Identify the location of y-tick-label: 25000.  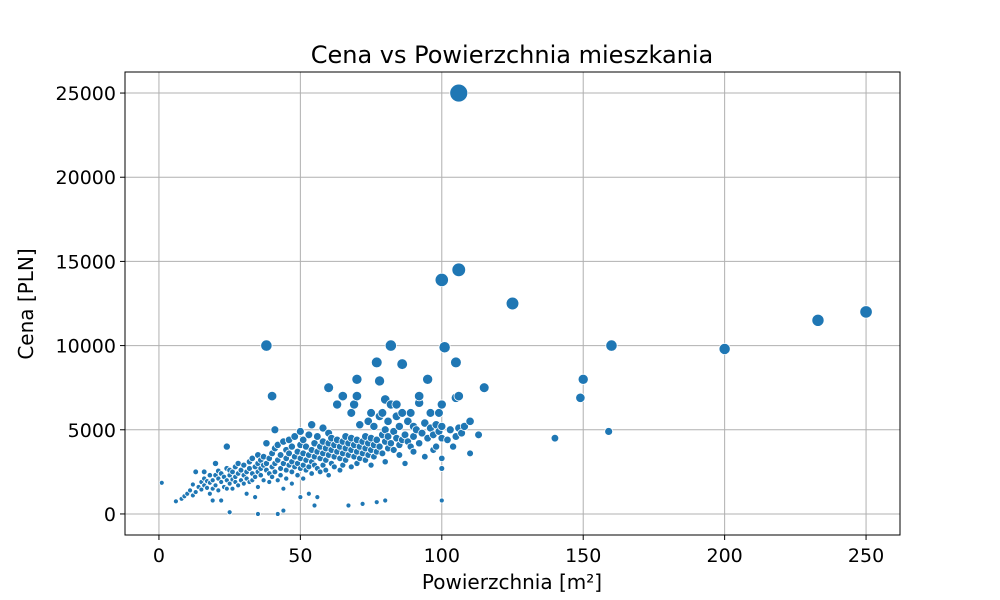
(86, 94).